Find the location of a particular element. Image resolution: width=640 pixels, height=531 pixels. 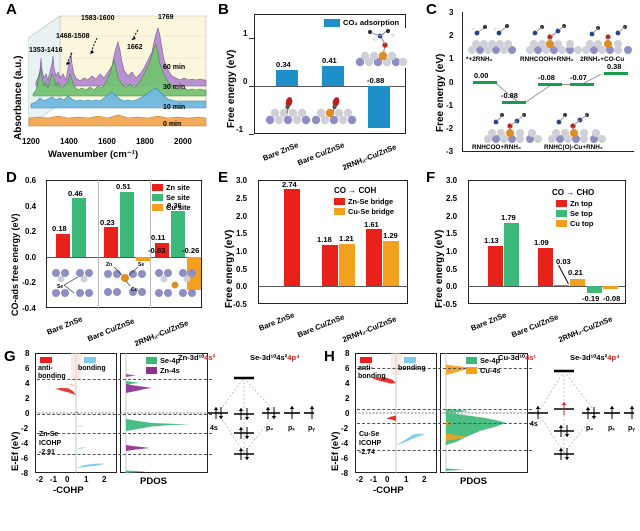

panel-f-value-cu-2: -0.08 is located at coordinates (612, 298).